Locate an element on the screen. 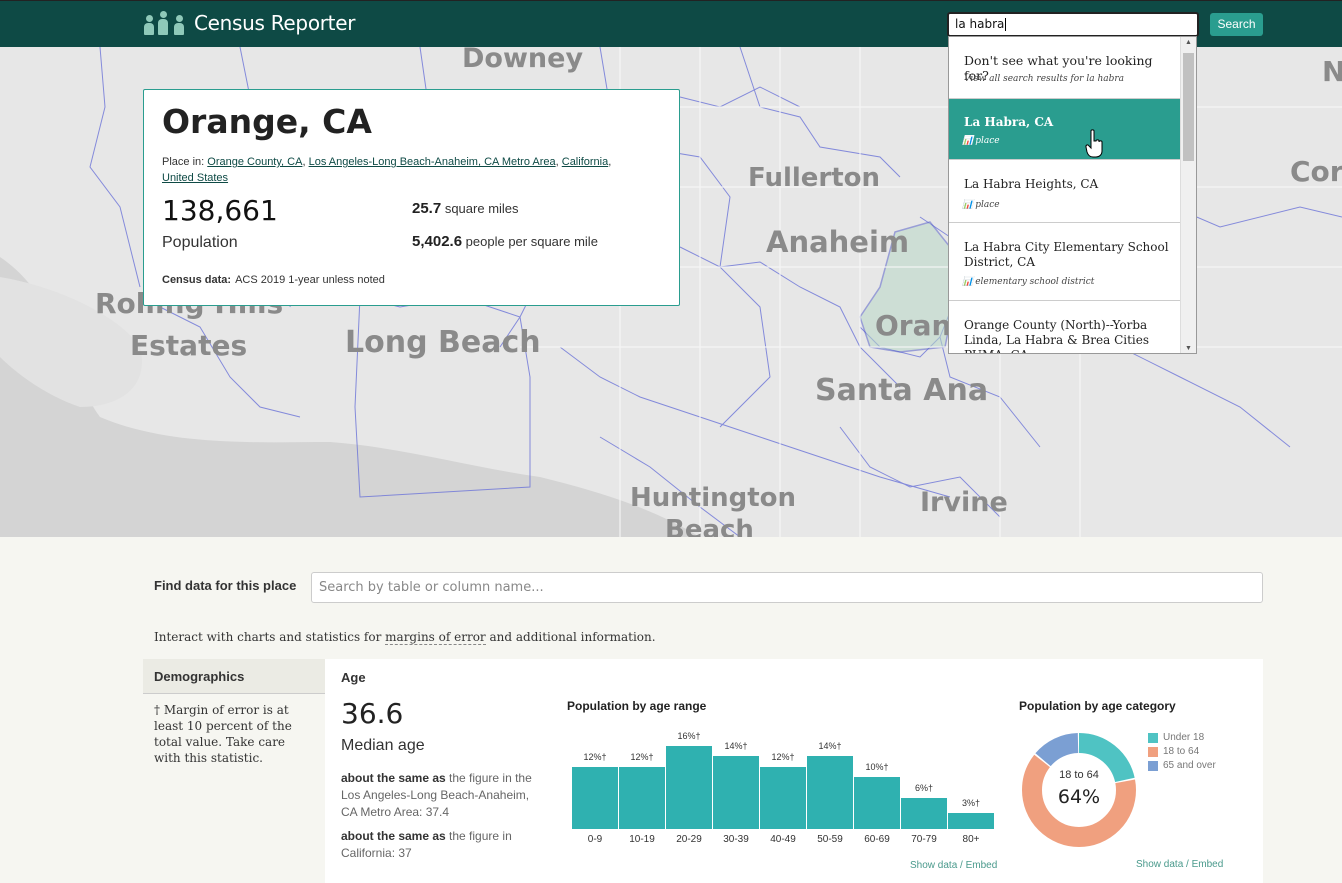 The width and height of the screenshot is (1342, 883). donut-slice is located at coordinates (1079, 790).